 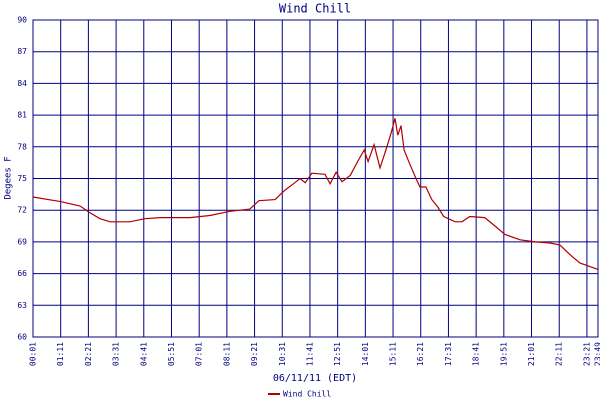 I want to click on y-tick-label: 78, so click(x=22, y=146).